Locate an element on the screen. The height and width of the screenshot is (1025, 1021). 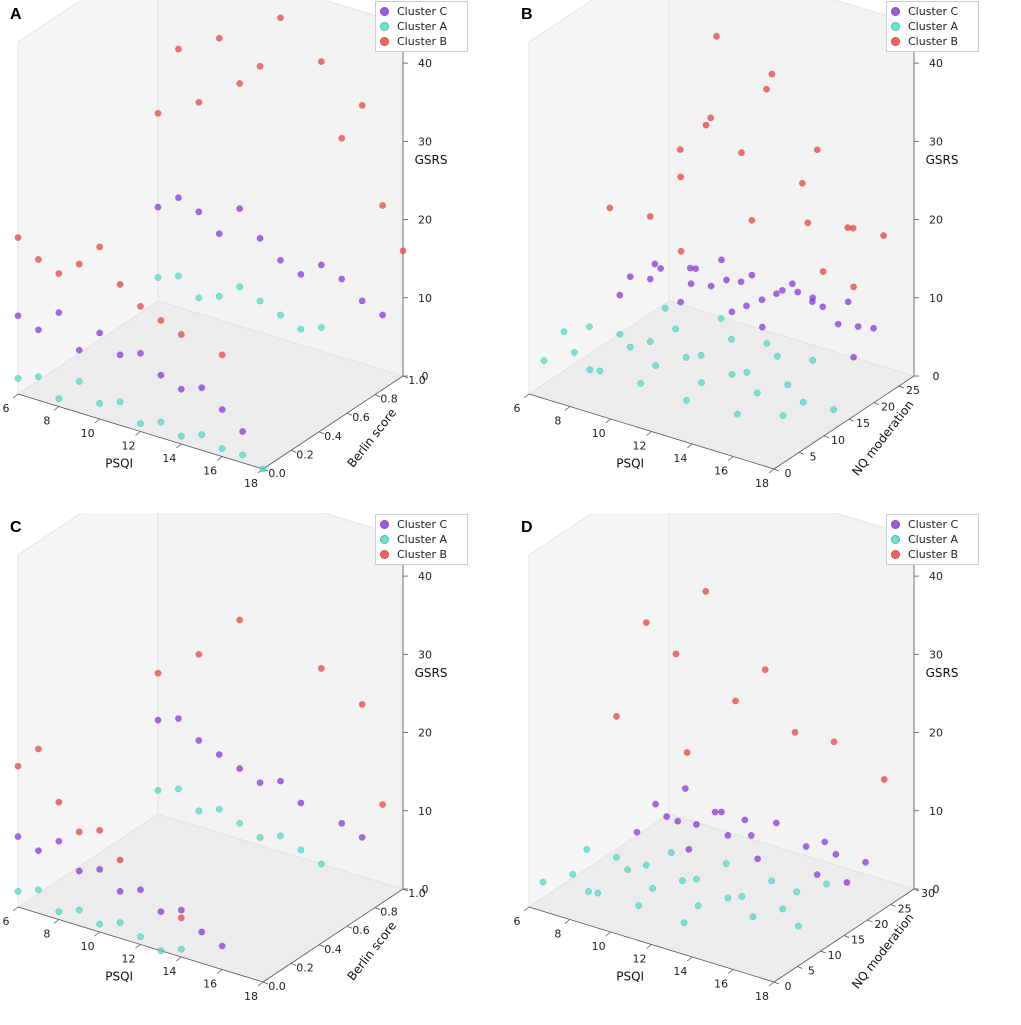
x-tick-label: 12 is located at coordinates (640, 959).